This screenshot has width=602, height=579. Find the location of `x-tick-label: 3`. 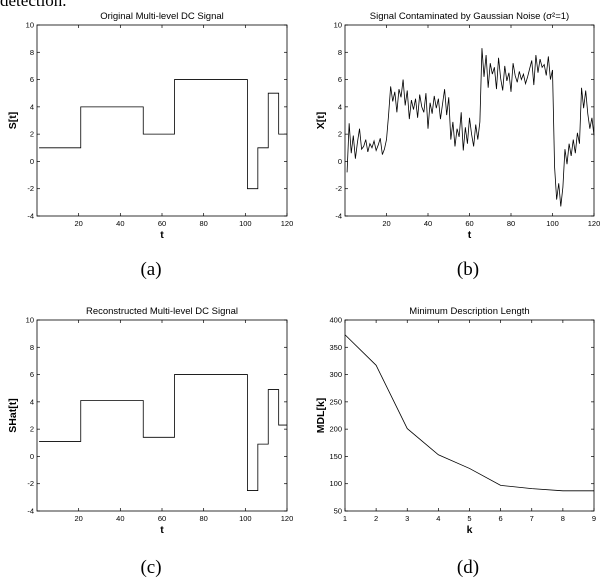

x-tick-label: 3 is located at coordinates (407, 518).